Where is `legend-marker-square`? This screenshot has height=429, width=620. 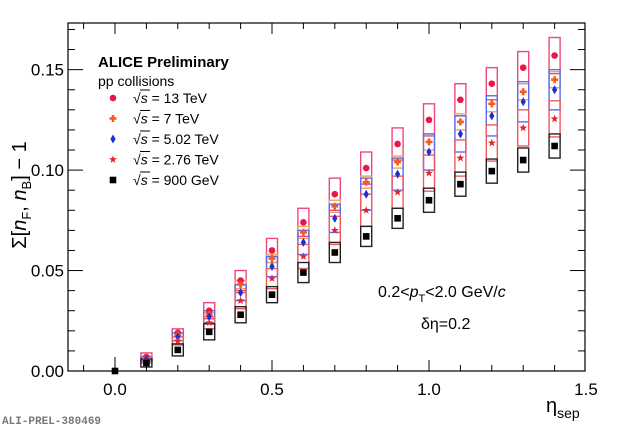 legend-marker-square is located at coordinates (113, 180).